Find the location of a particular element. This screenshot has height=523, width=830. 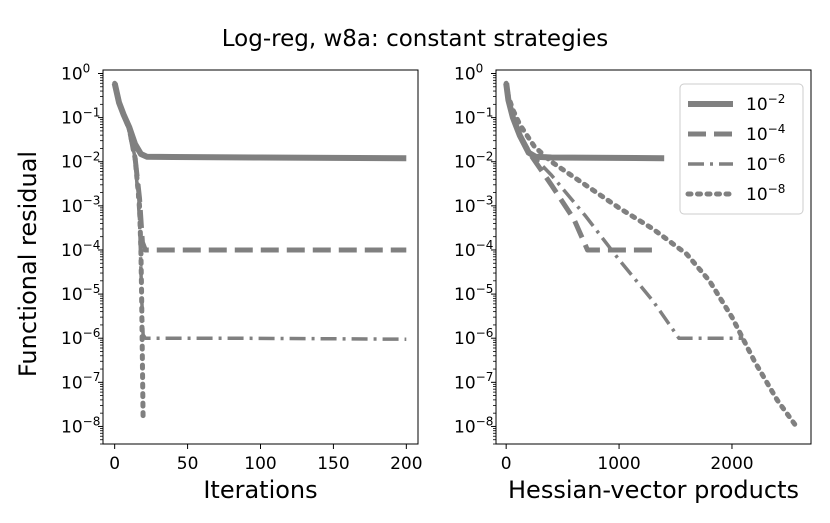

right-y-tick-label: 10⁻⁵ is located at coordinates (473, 293).